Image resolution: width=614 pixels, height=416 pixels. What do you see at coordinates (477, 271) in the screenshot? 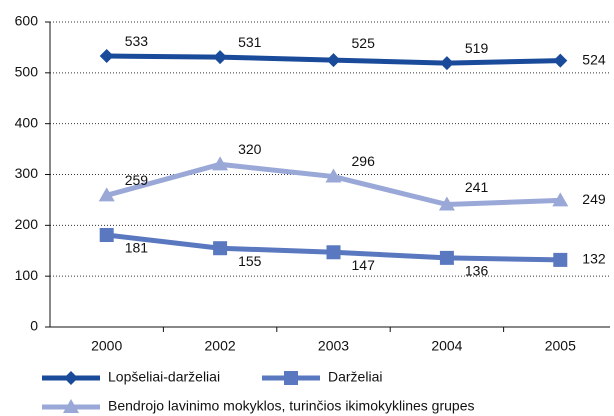
I see `data-label: 136` at bounding box center [477, 271].